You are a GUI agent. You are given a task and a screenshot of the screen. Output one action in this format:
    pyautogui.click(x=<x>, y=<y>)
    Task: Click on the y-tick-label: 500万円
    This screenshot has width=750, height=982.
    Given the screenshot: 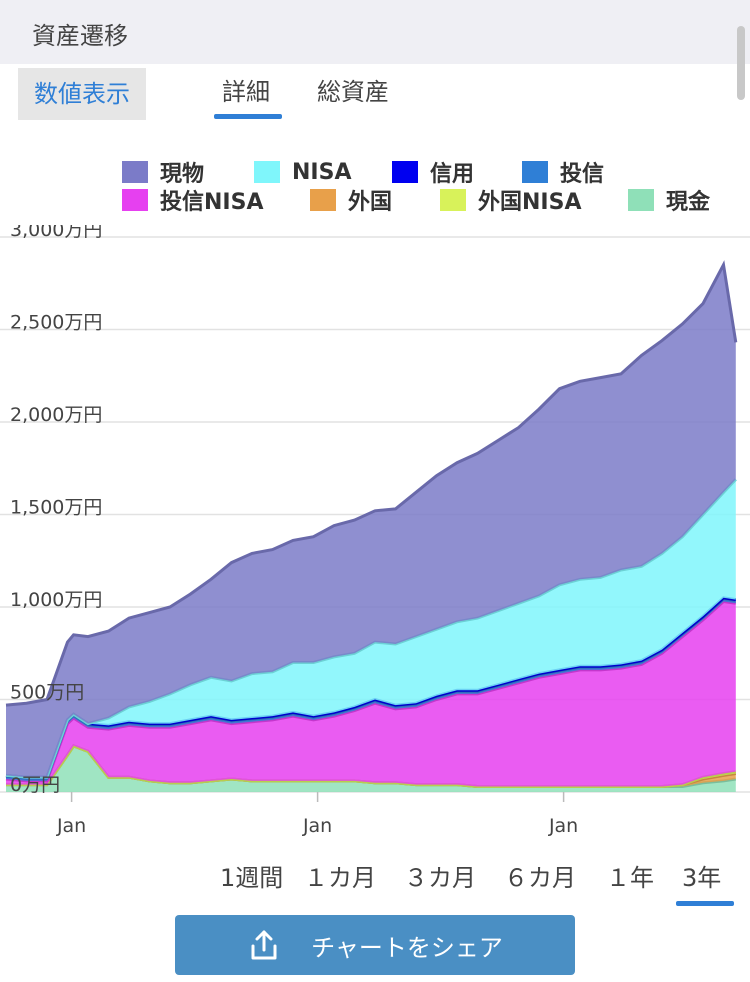 What is the action you would take?
    pyautogui.click(x=47, y=693)
    